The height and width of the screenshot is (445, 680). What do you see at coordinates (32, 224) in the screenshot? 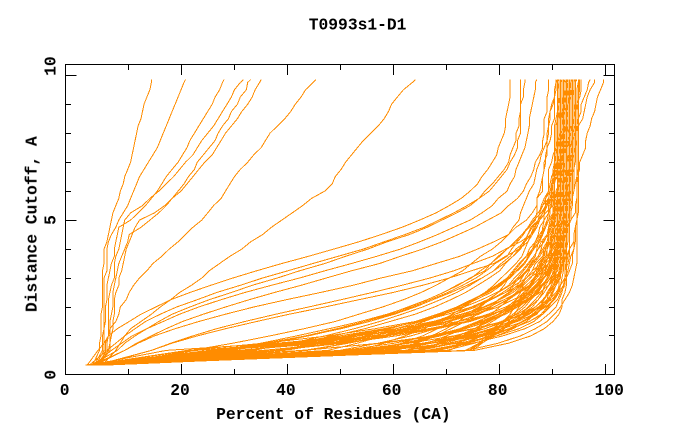
I see `svg-text: Distance Cutoff, A` at bounding box center [32, 224].